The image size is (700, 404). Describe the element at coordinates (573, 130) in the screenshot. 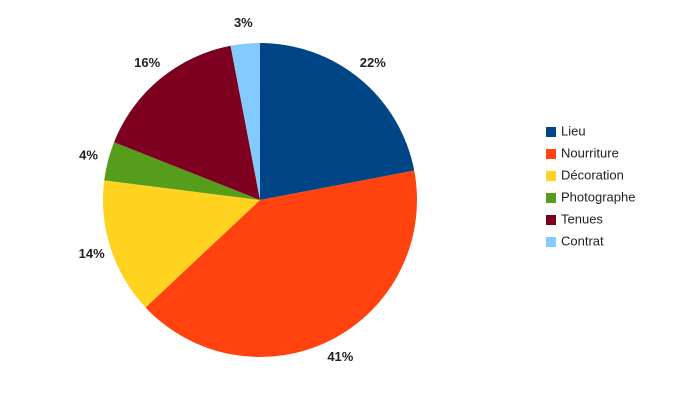

I see `legend-label: Lieu` at that location.